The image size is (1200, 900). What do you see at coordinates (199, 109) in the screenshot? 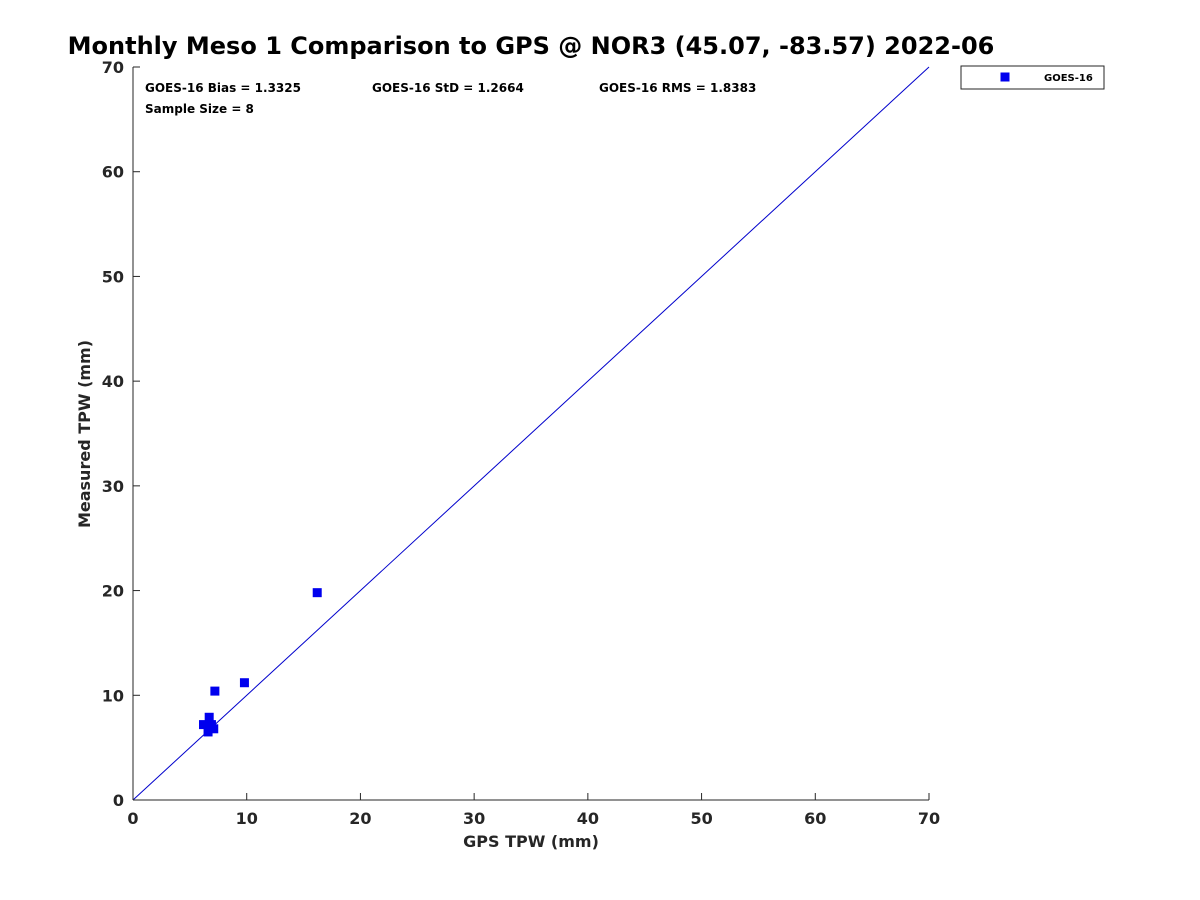
I see `sample-size-stat: Sample Size = 8` at bounding box center [199, 109].